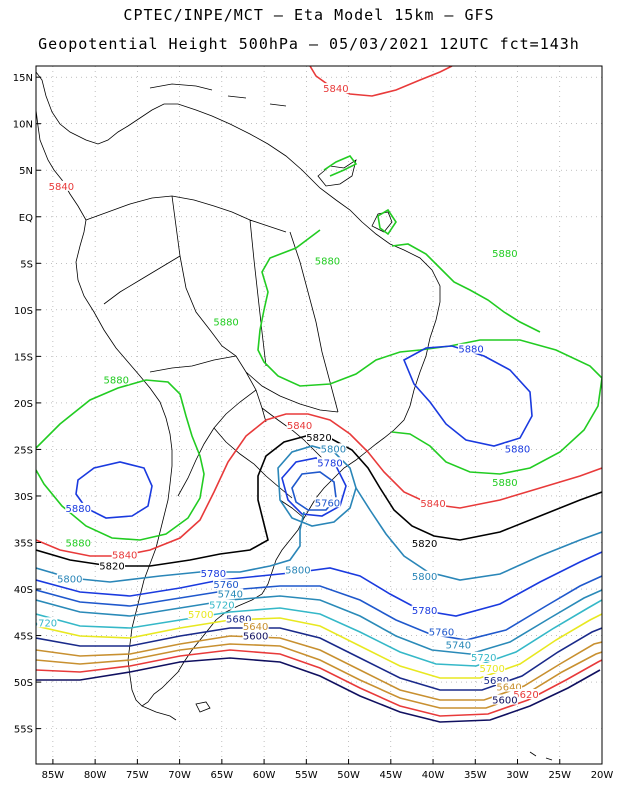 This screenshot has height=800, width=618. I want to click on contour-label: 5680, so click(238, 620).